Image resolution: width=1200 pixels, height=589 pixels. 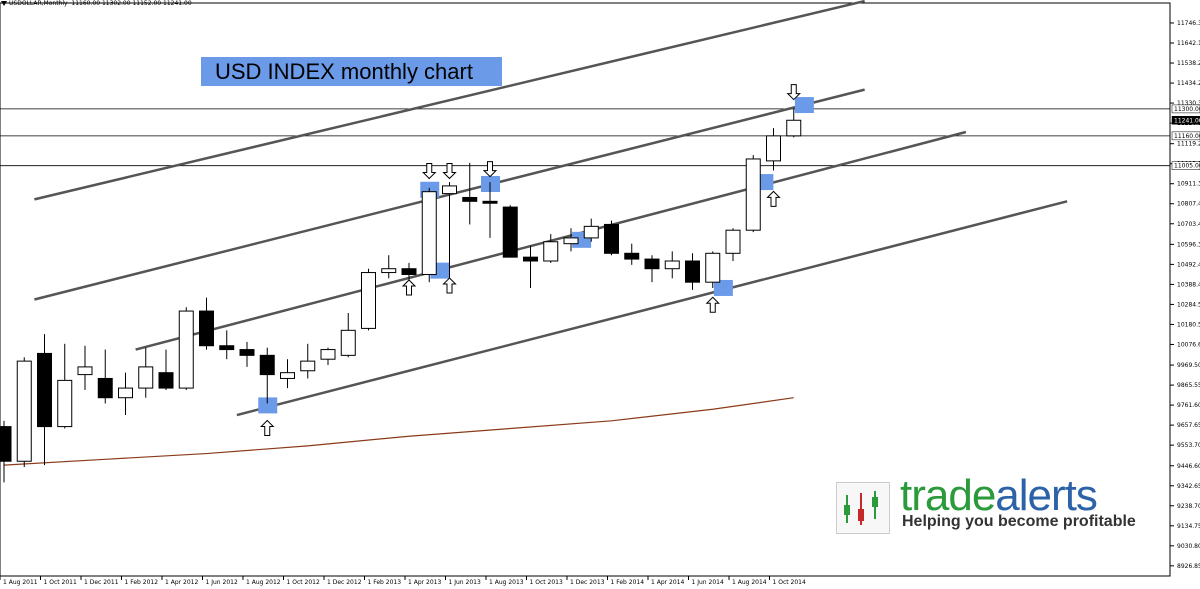 What do you see at coordinates (1188, 365) in the screenshot?
I see `price-axis-label: 9969.50` at bounding box center [1188, 365].